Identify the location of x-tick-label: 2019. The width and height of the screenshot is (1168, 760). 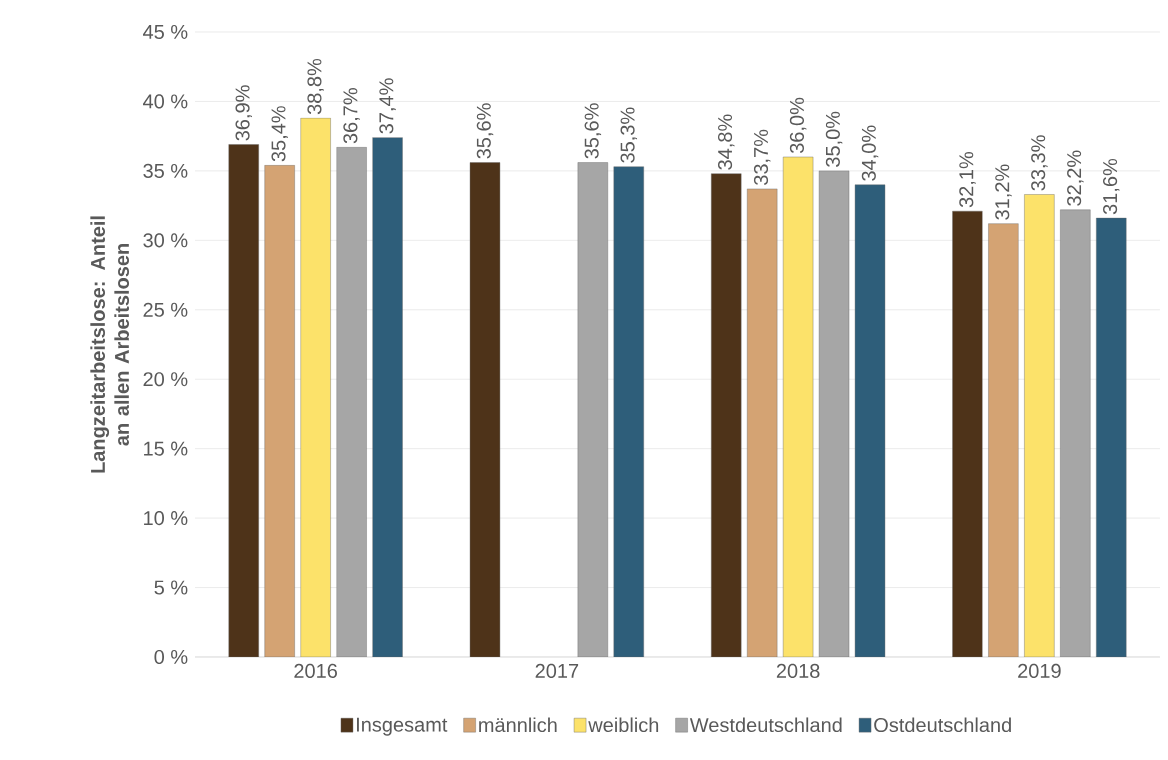
(1039, 670).